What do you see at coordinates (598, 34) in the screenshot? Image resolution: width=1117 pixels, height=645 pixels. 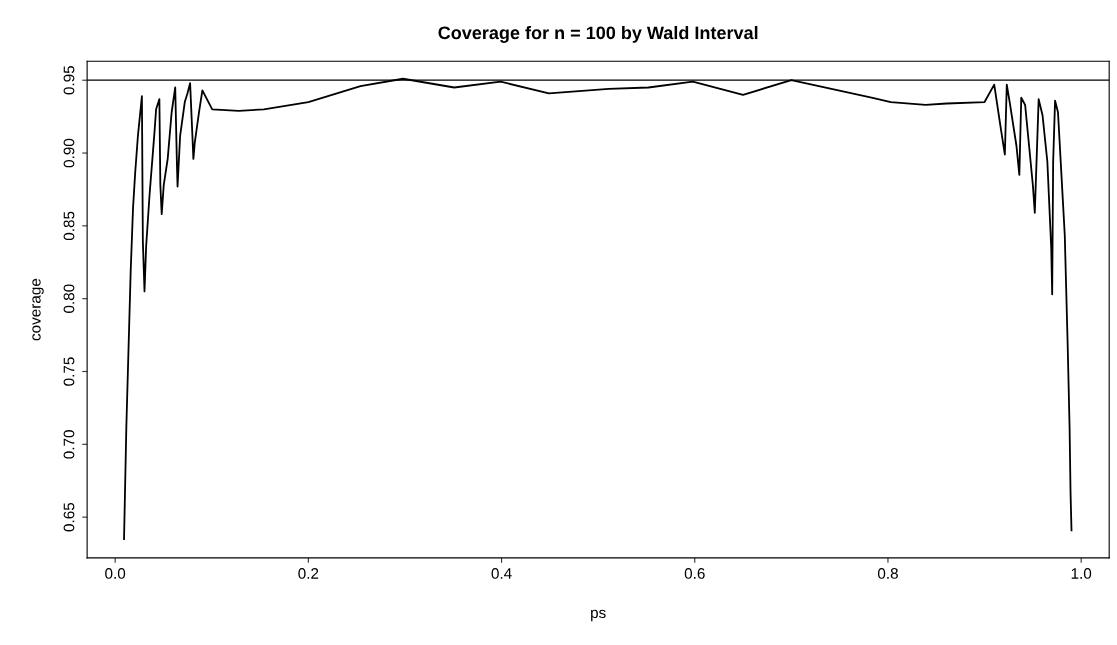 I see `chart-title: Coverage for n = 100 by Wald Interval` at bounding box center [598, 34].